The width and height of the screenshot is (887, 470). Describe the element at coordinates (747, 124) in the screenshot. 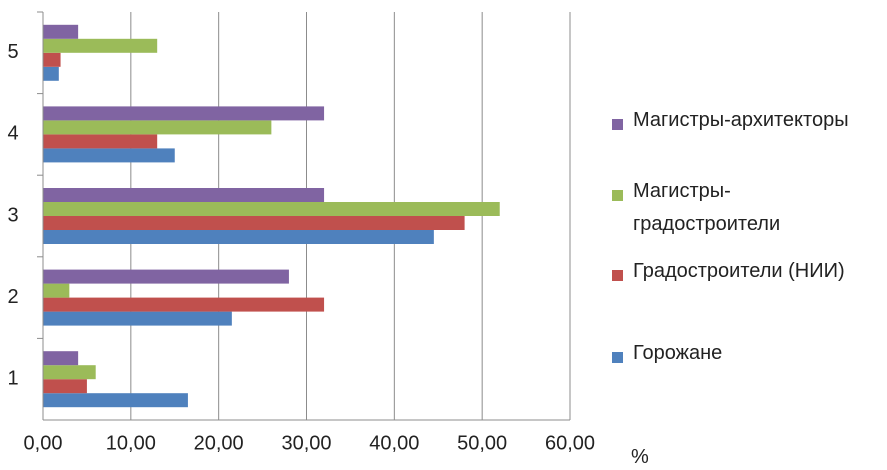

I see `legend-item: Магистры-архитекторы` at that location.